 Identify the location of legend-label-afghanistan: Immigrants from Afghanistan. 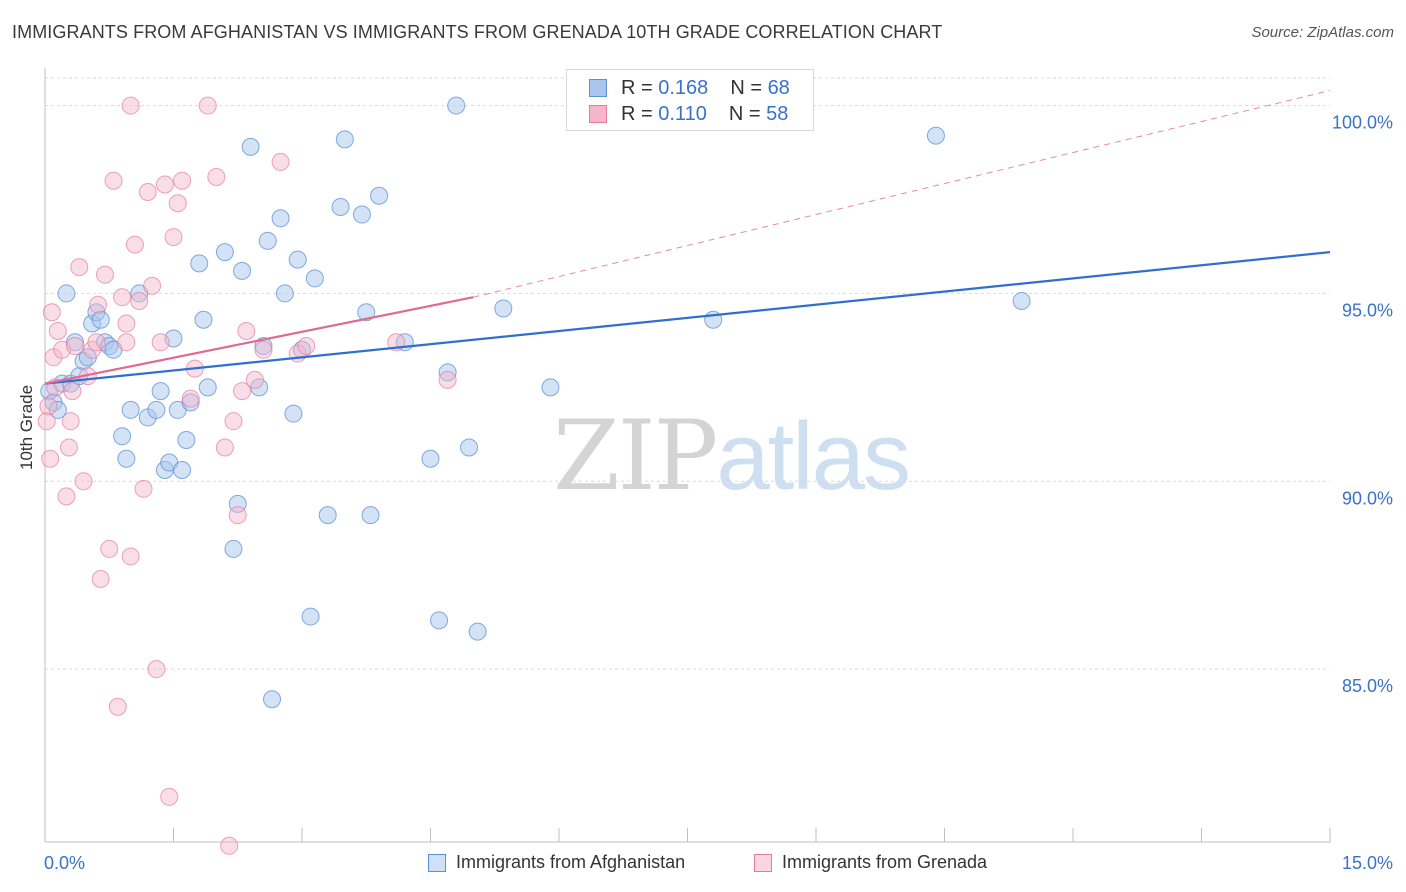
(571, 862).